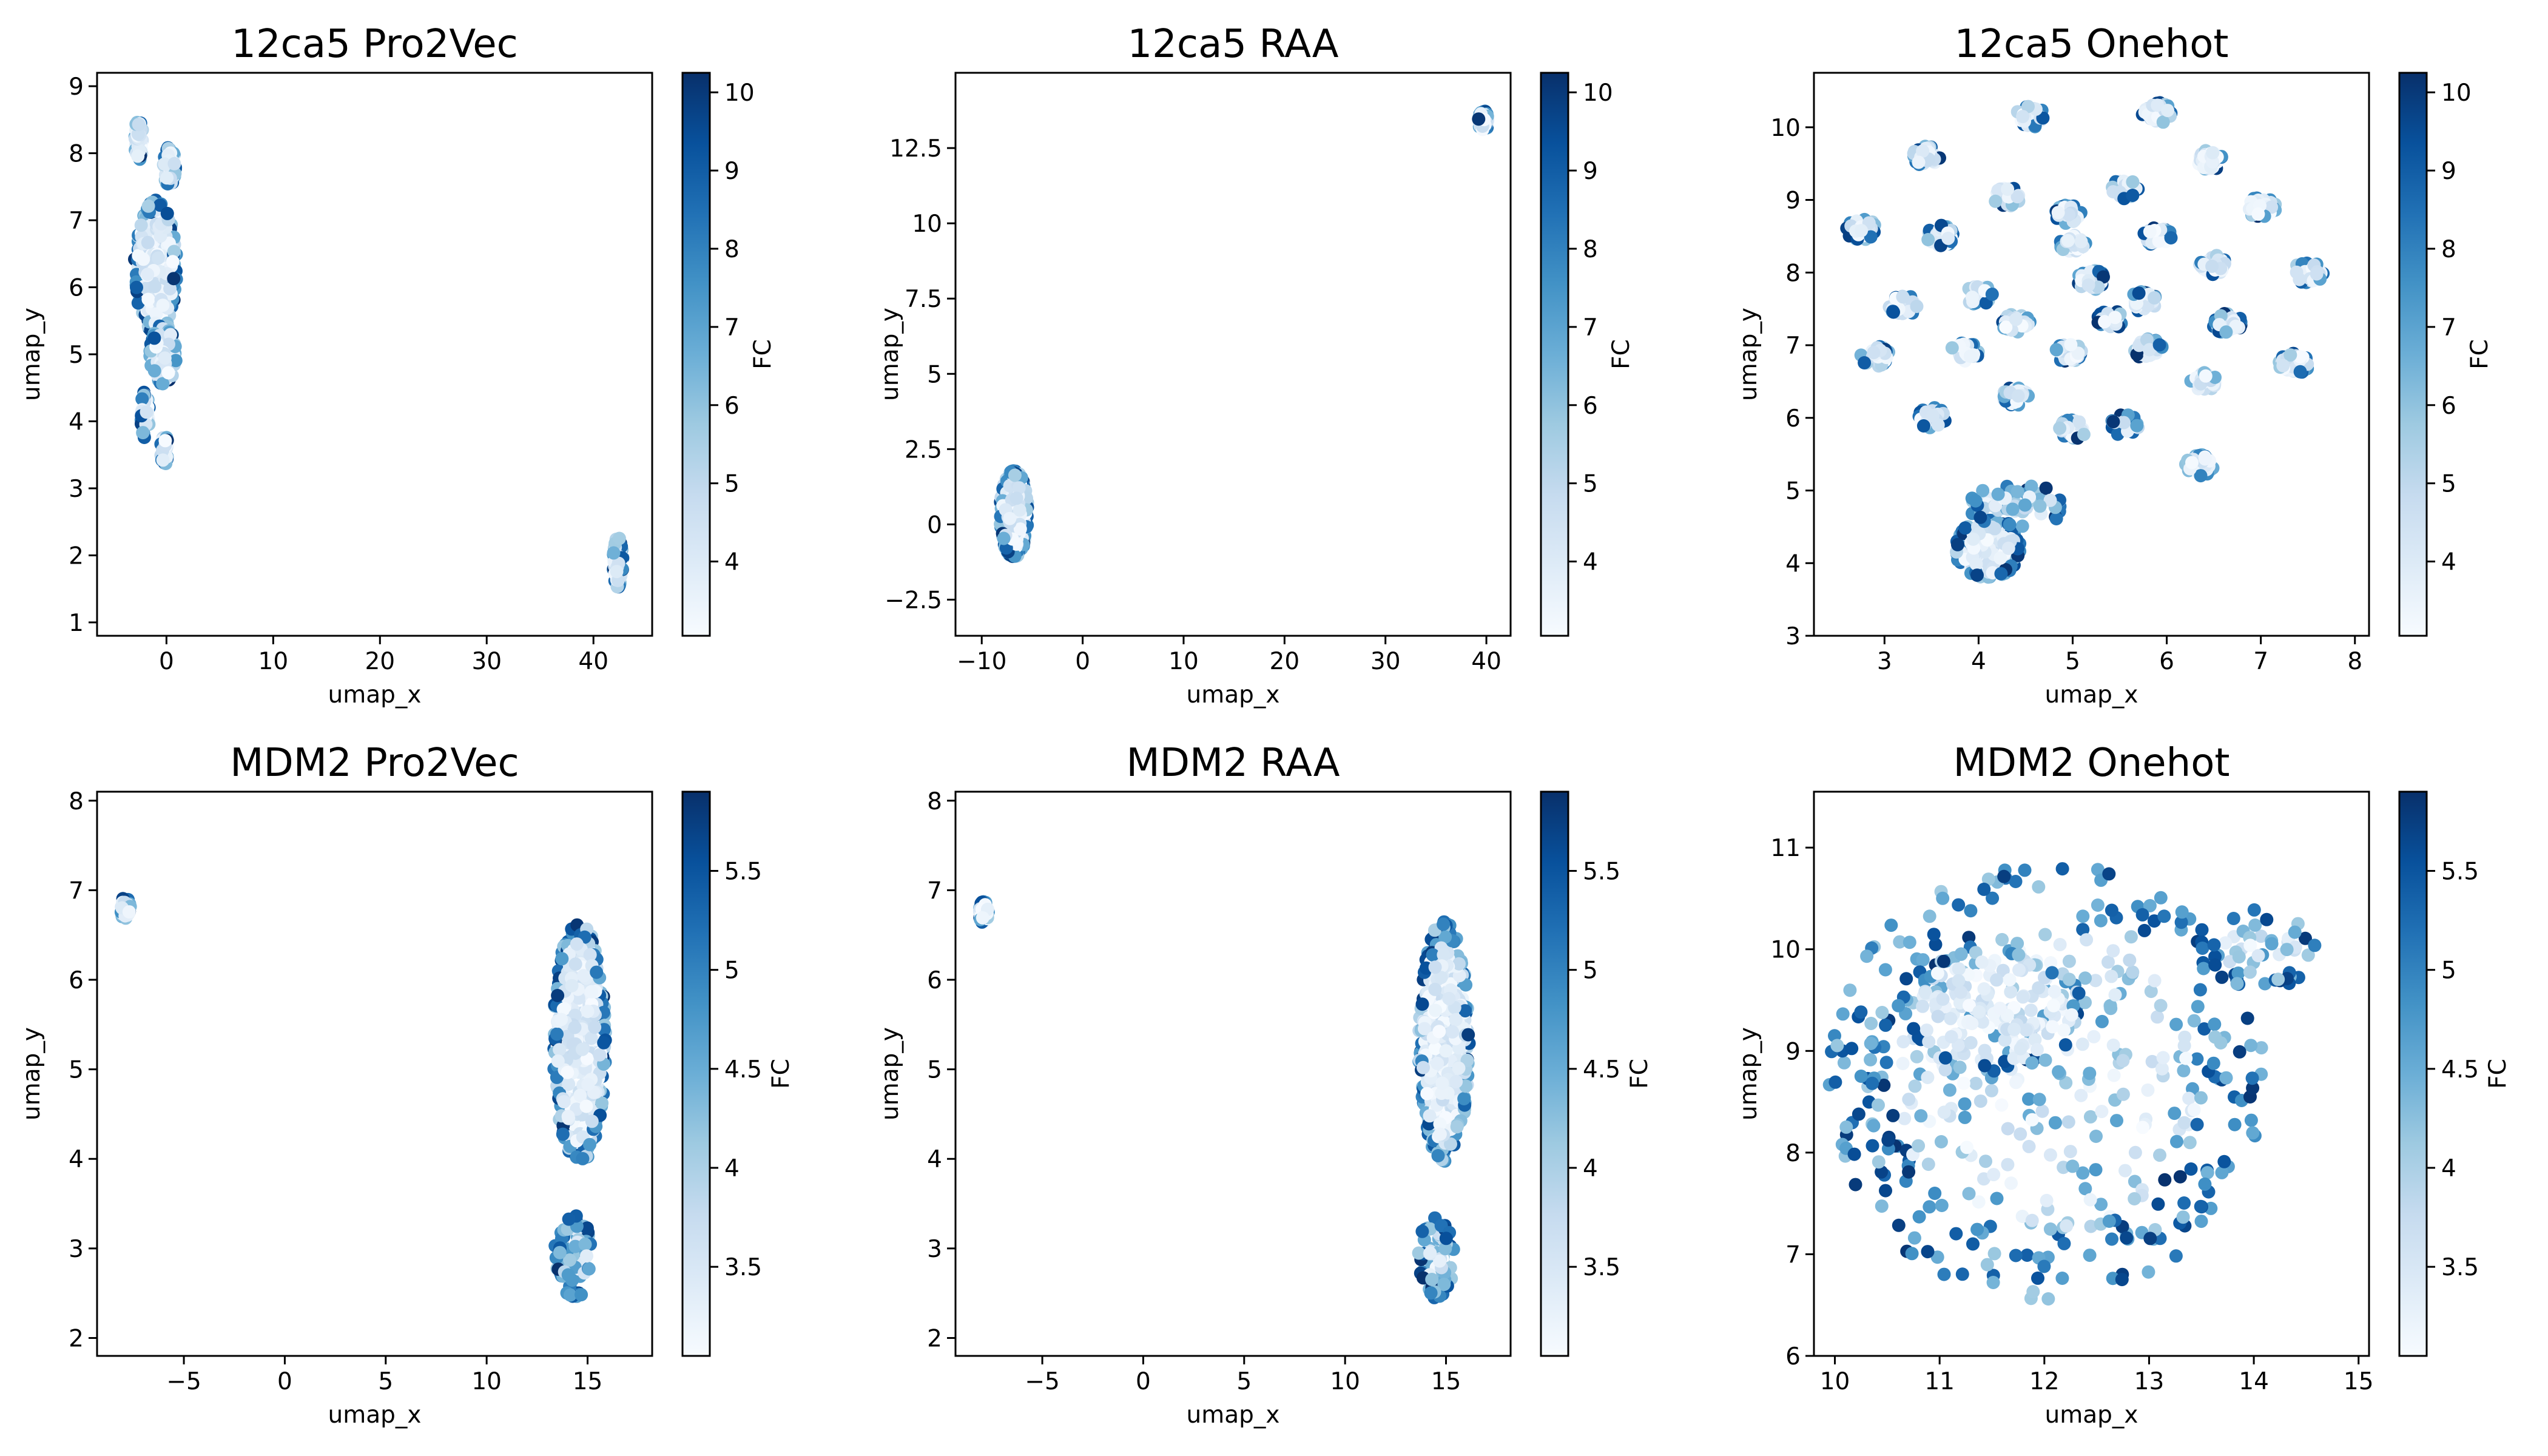  I want to click on colorbar-tick-label: 4.5, so click(2460, 1070).